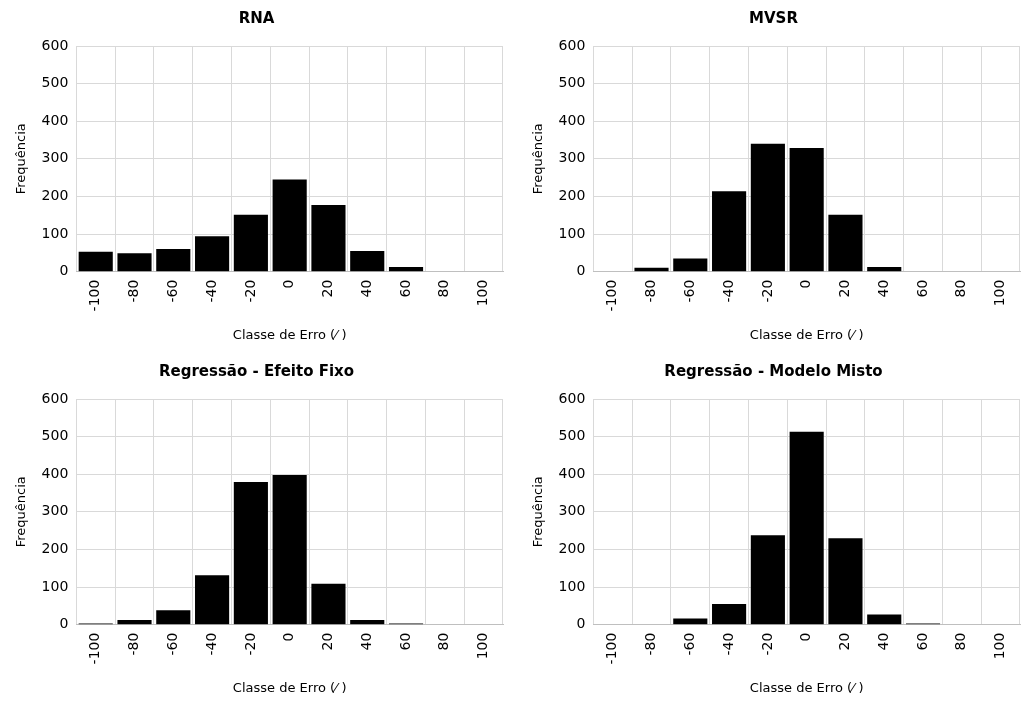  I want to click on chart-title: RNA, so click(256, 17).